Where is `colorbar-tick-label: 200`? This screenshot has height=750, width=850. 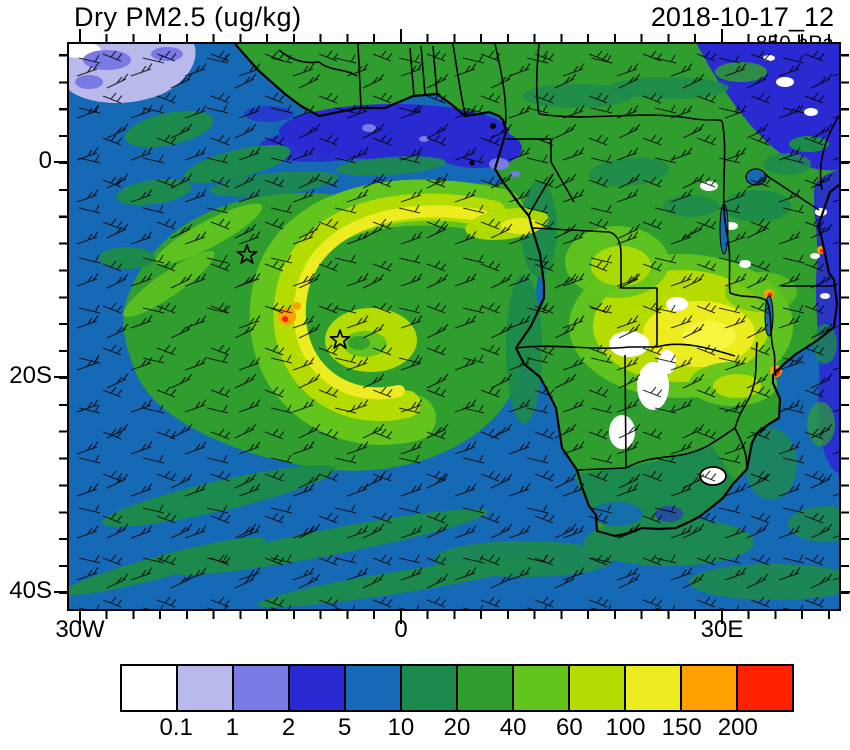
colorbar-tick-label: 200 is located at coordinates (737, 727).